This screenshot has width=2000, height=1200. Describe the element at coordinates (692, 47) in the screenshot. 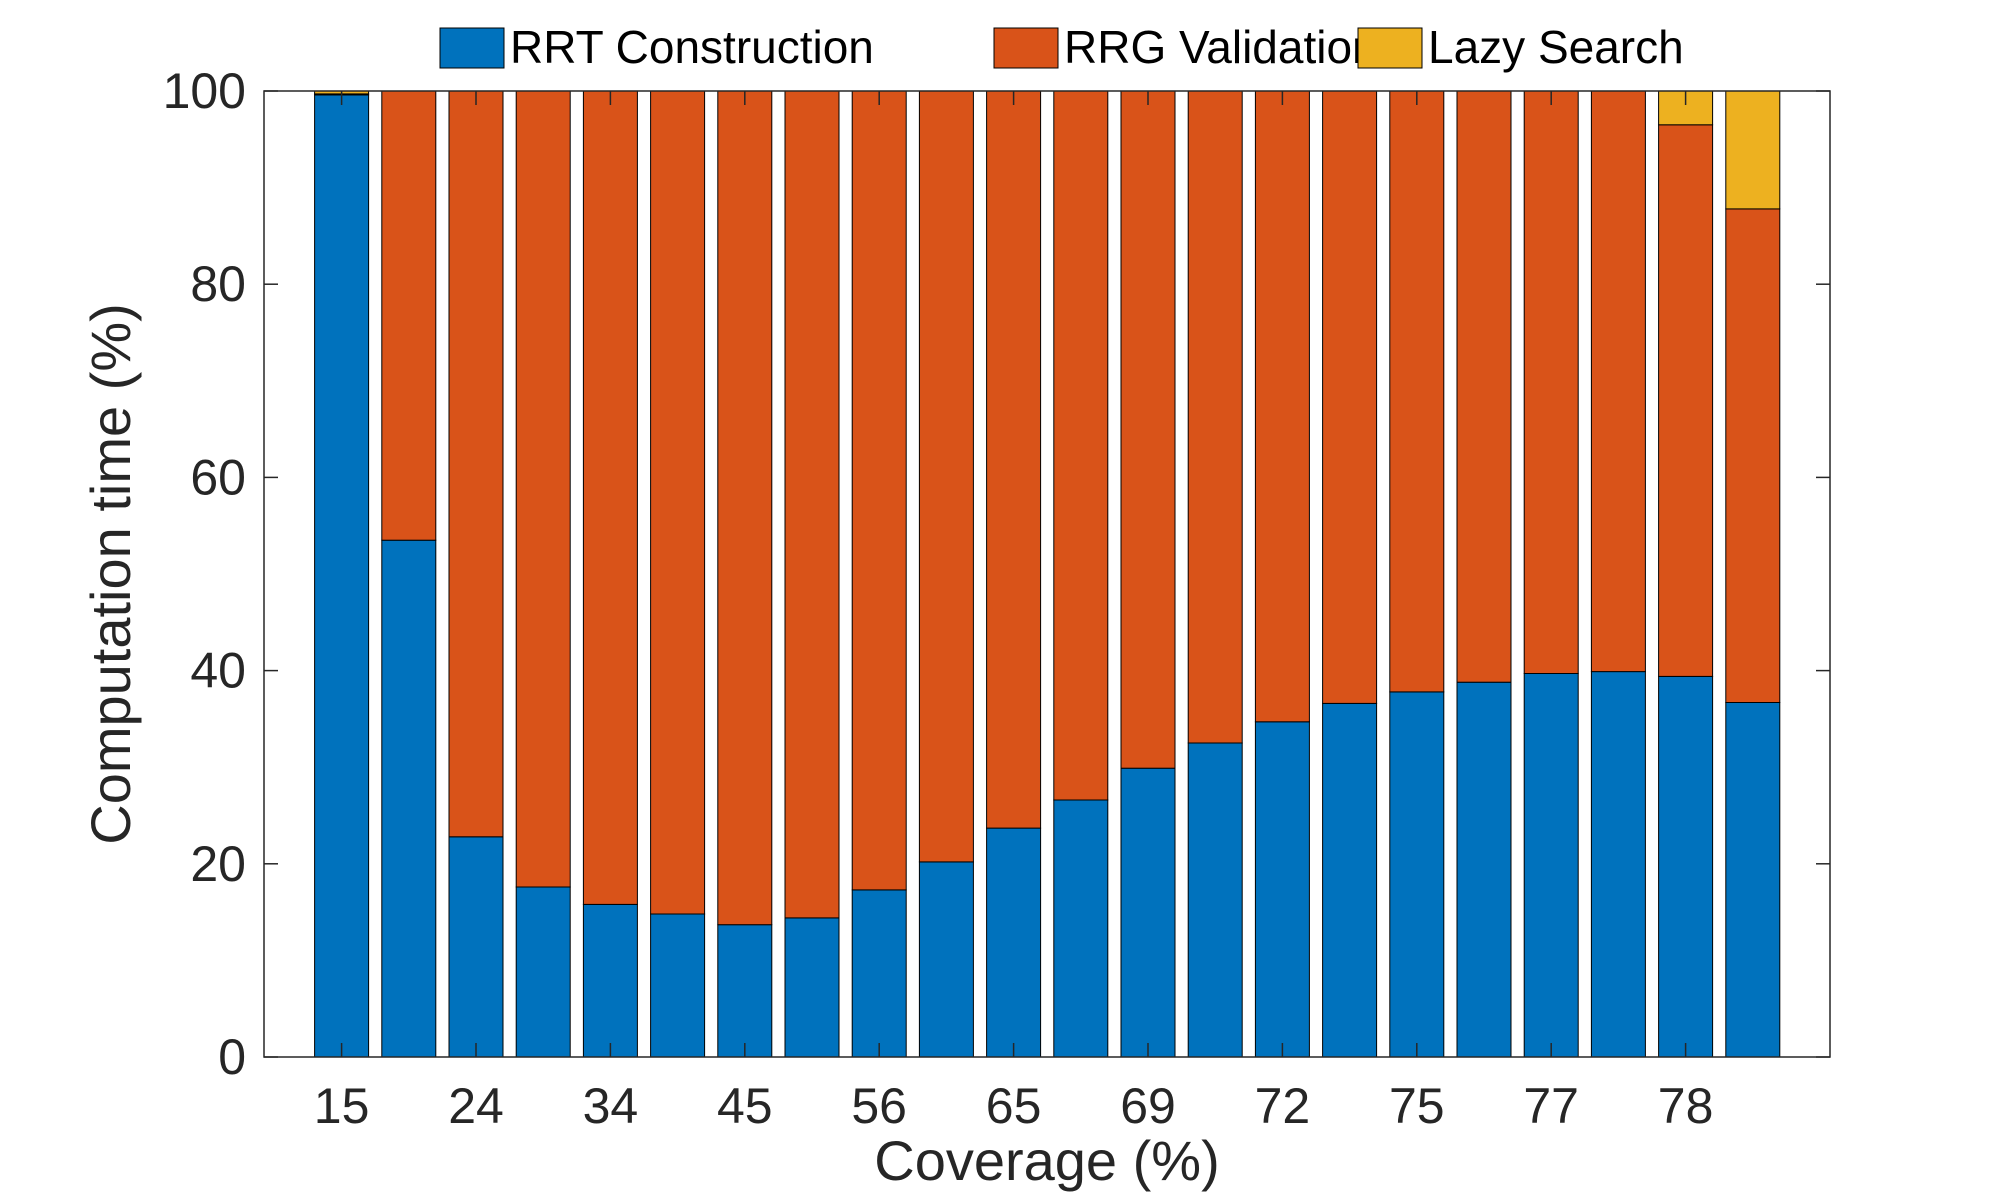

I see `legend-label-1: RRT Construction` at that location.